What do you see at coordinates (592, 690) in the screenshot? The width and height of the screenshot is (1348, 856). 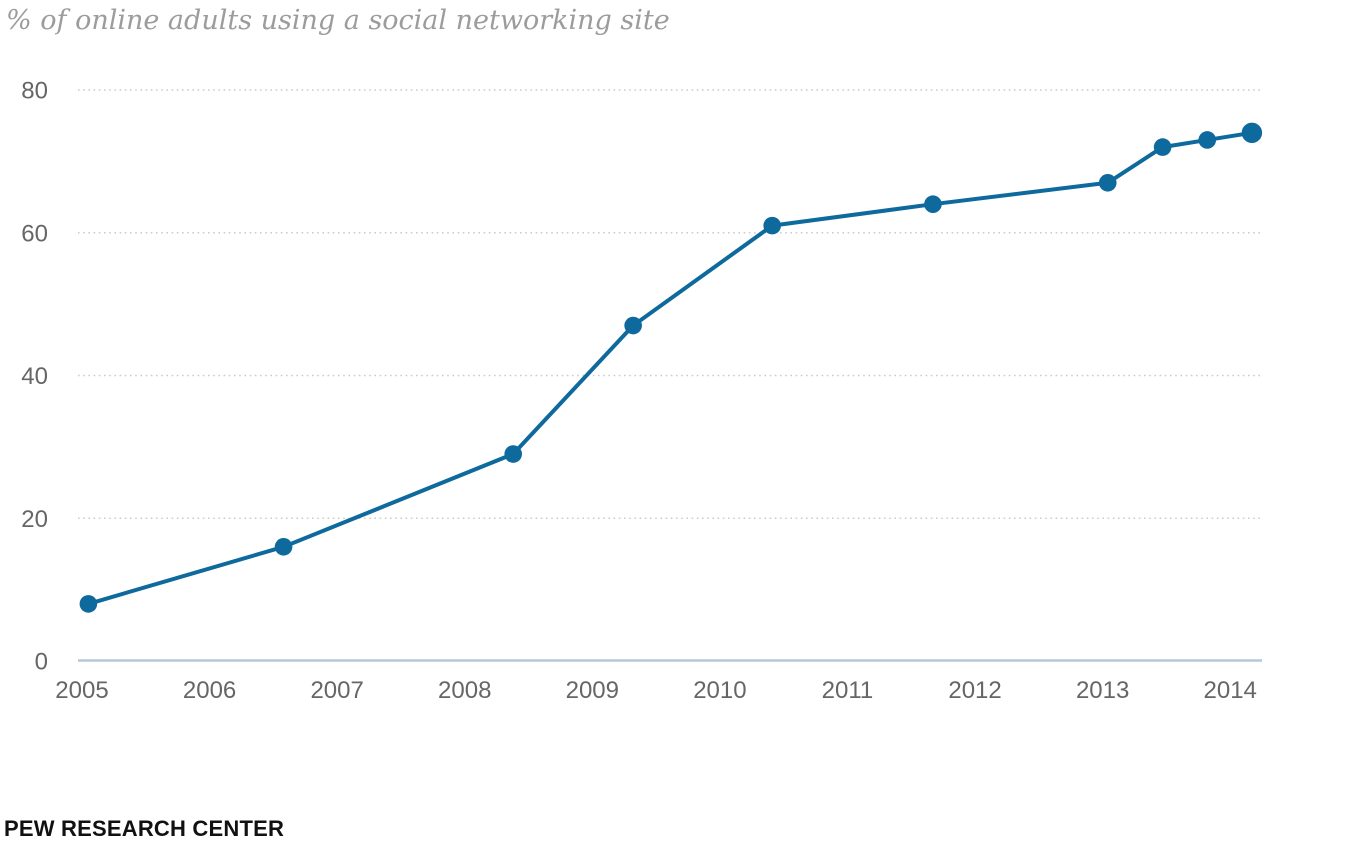 I see `x-tick-label: 2009` at bounding box center [592, 690].